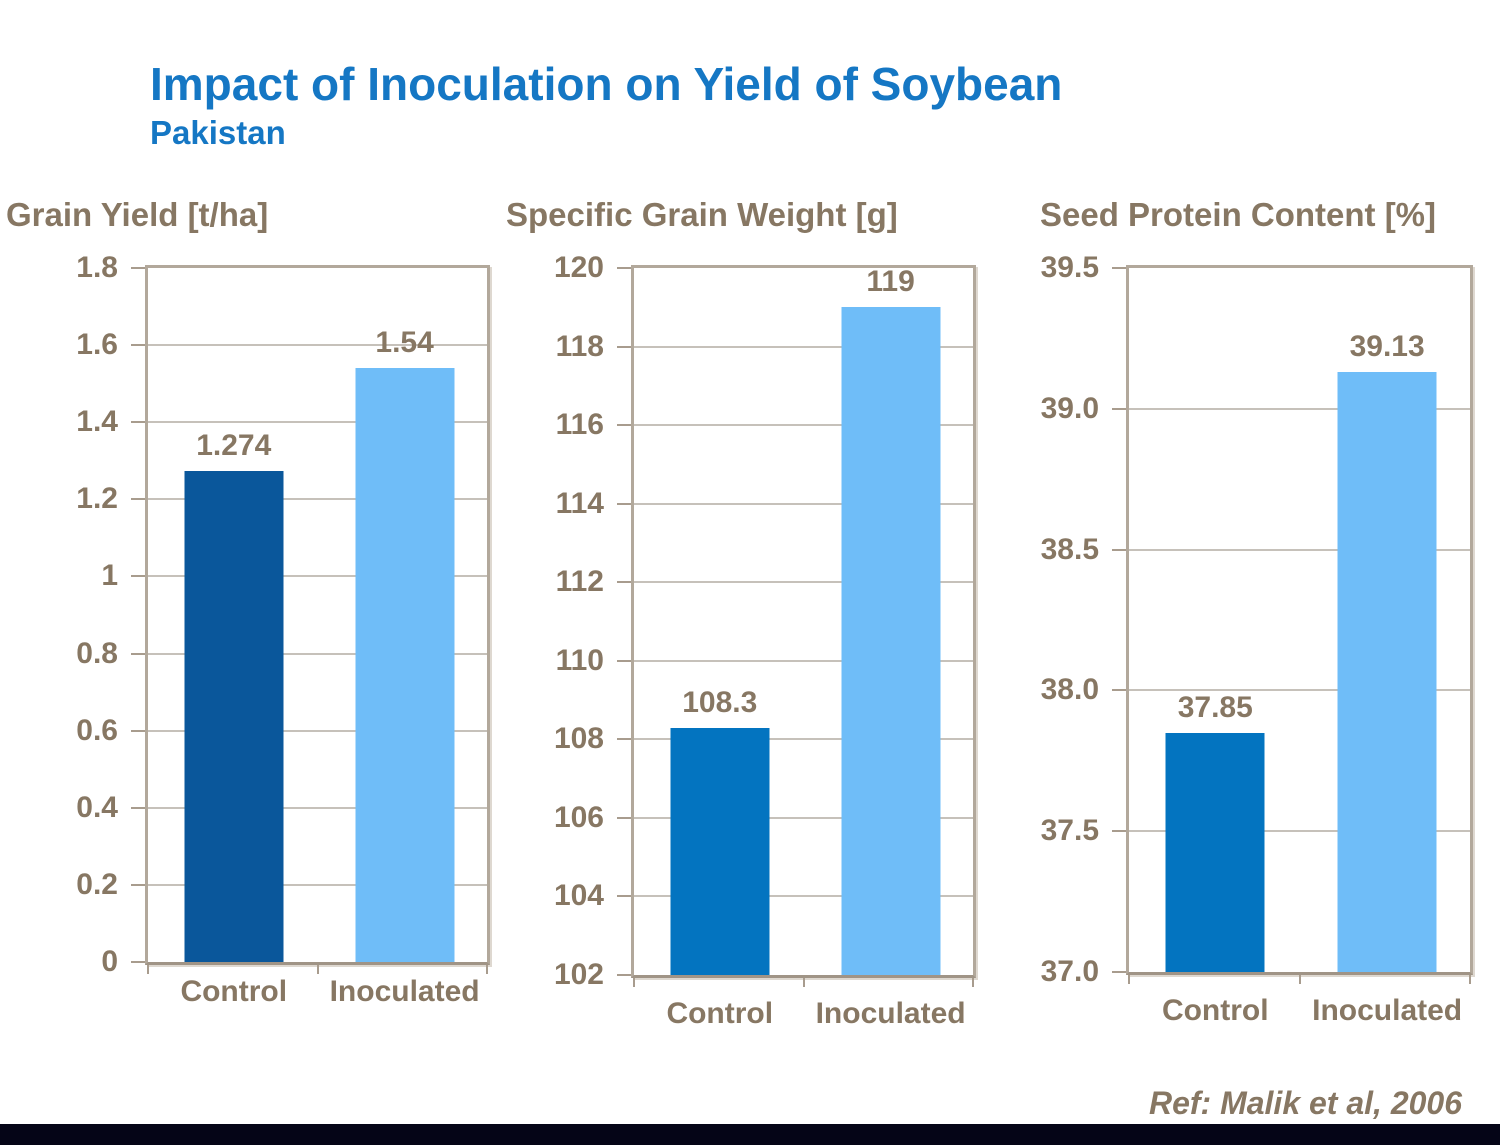 Image resolution: width=1500 pixels, height=1145 pixels. What do you see at coordinates (578, 896) in the screenshot?
I see `y-axis-tick-label: 104` at bounding box center [578, 896].